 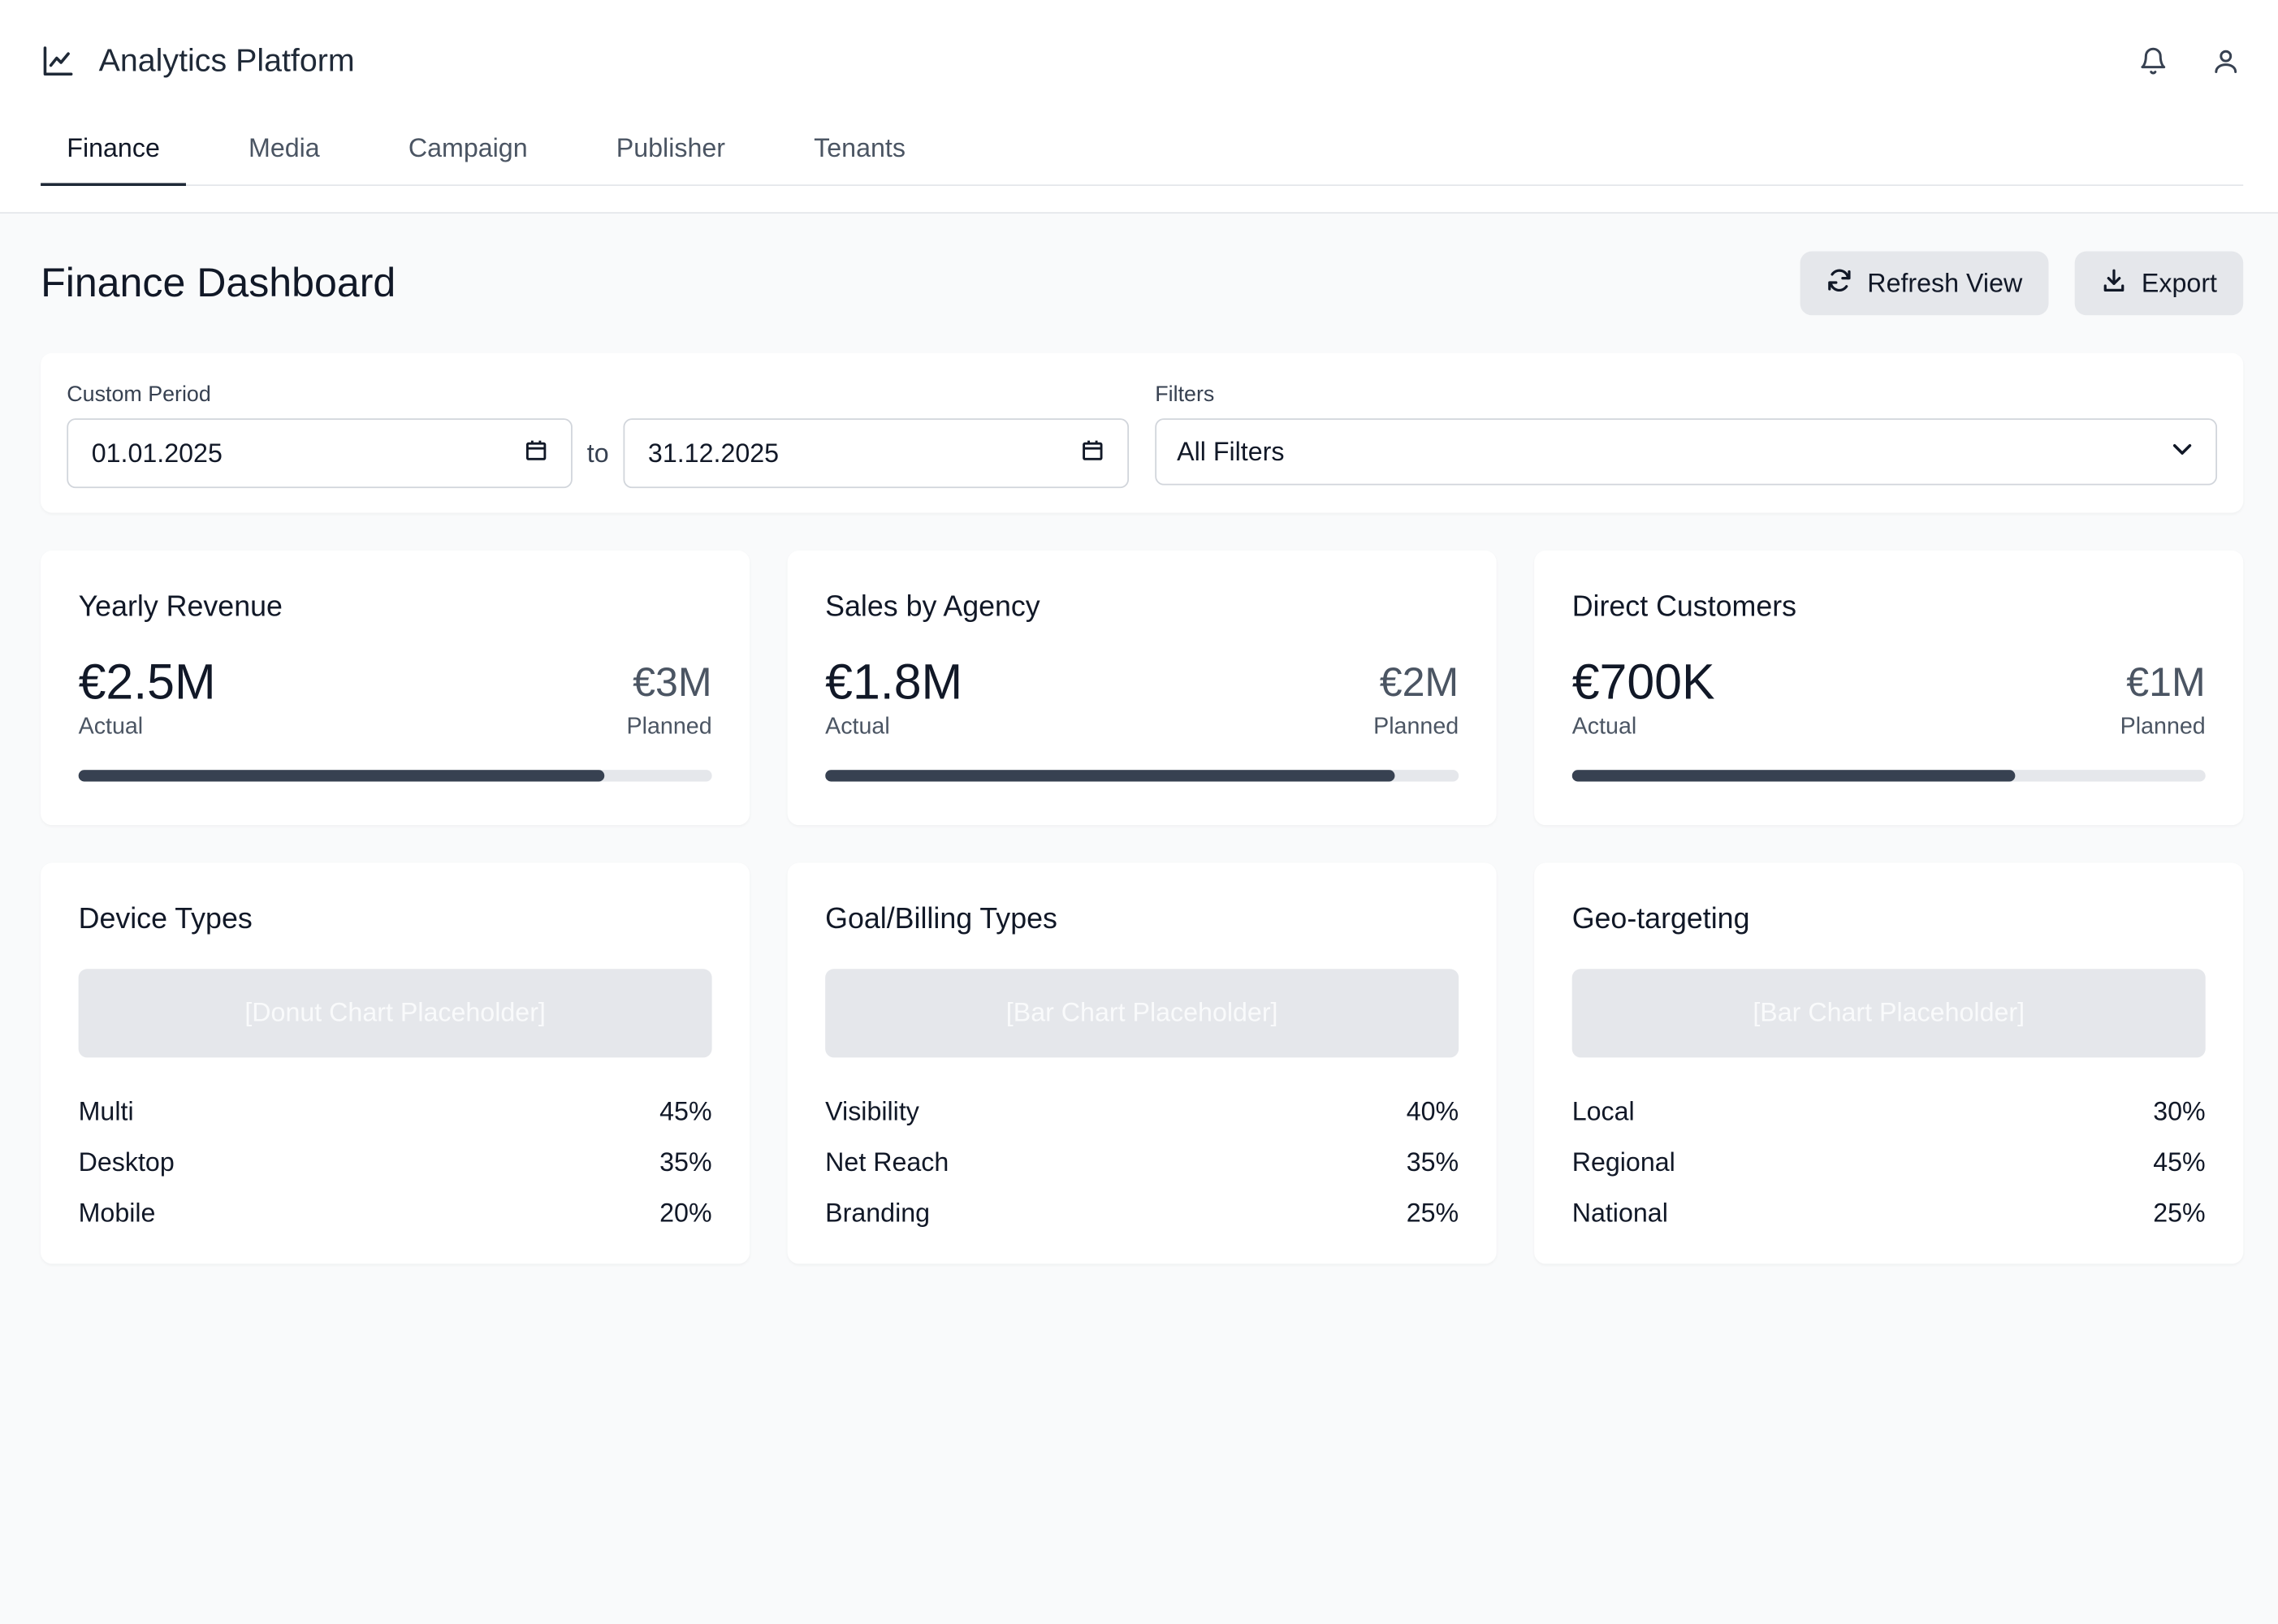 What do you see at coordinates (894, 682) in the screenshot?
I see `kpi-actual-value: €1.8M` at bounding box center [894, 682].